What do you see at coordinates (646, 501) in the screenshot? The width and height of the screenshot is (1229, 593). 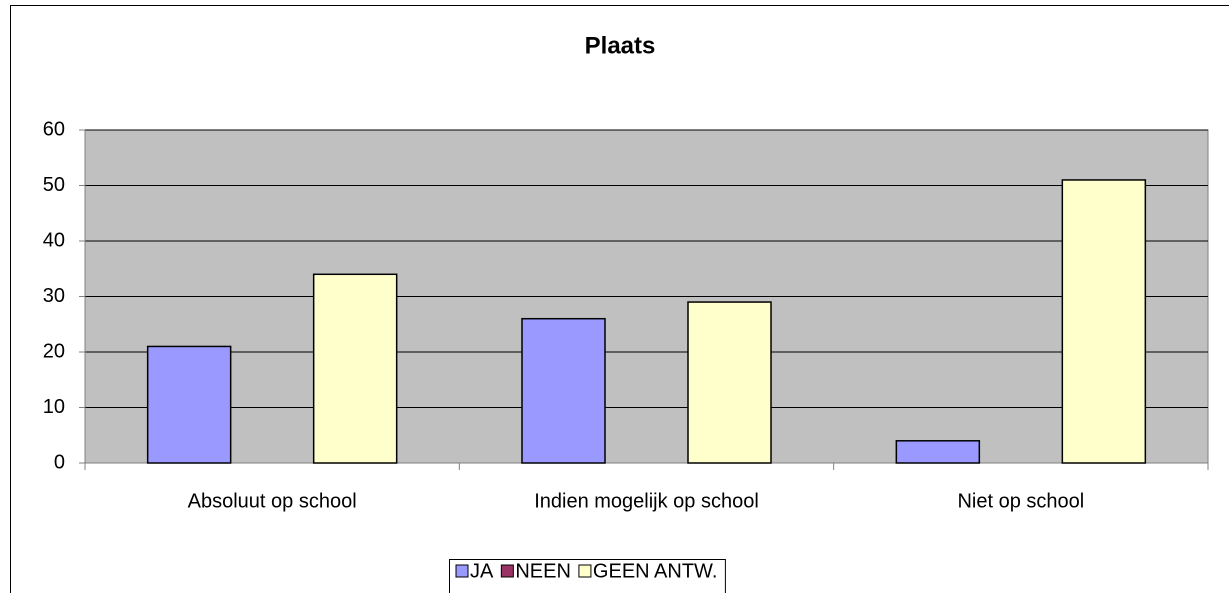 I see `x-tick-label: Indien mogelijk op school` at bounding box center [646, 501].